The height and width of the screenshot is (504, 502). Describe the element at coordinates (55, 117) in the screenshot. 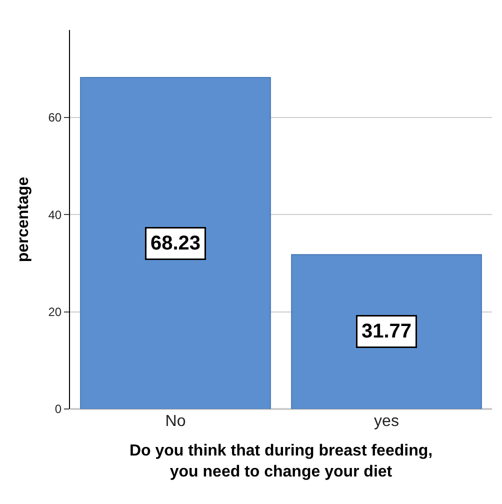

I see `y-tick-label: 60` at that location.